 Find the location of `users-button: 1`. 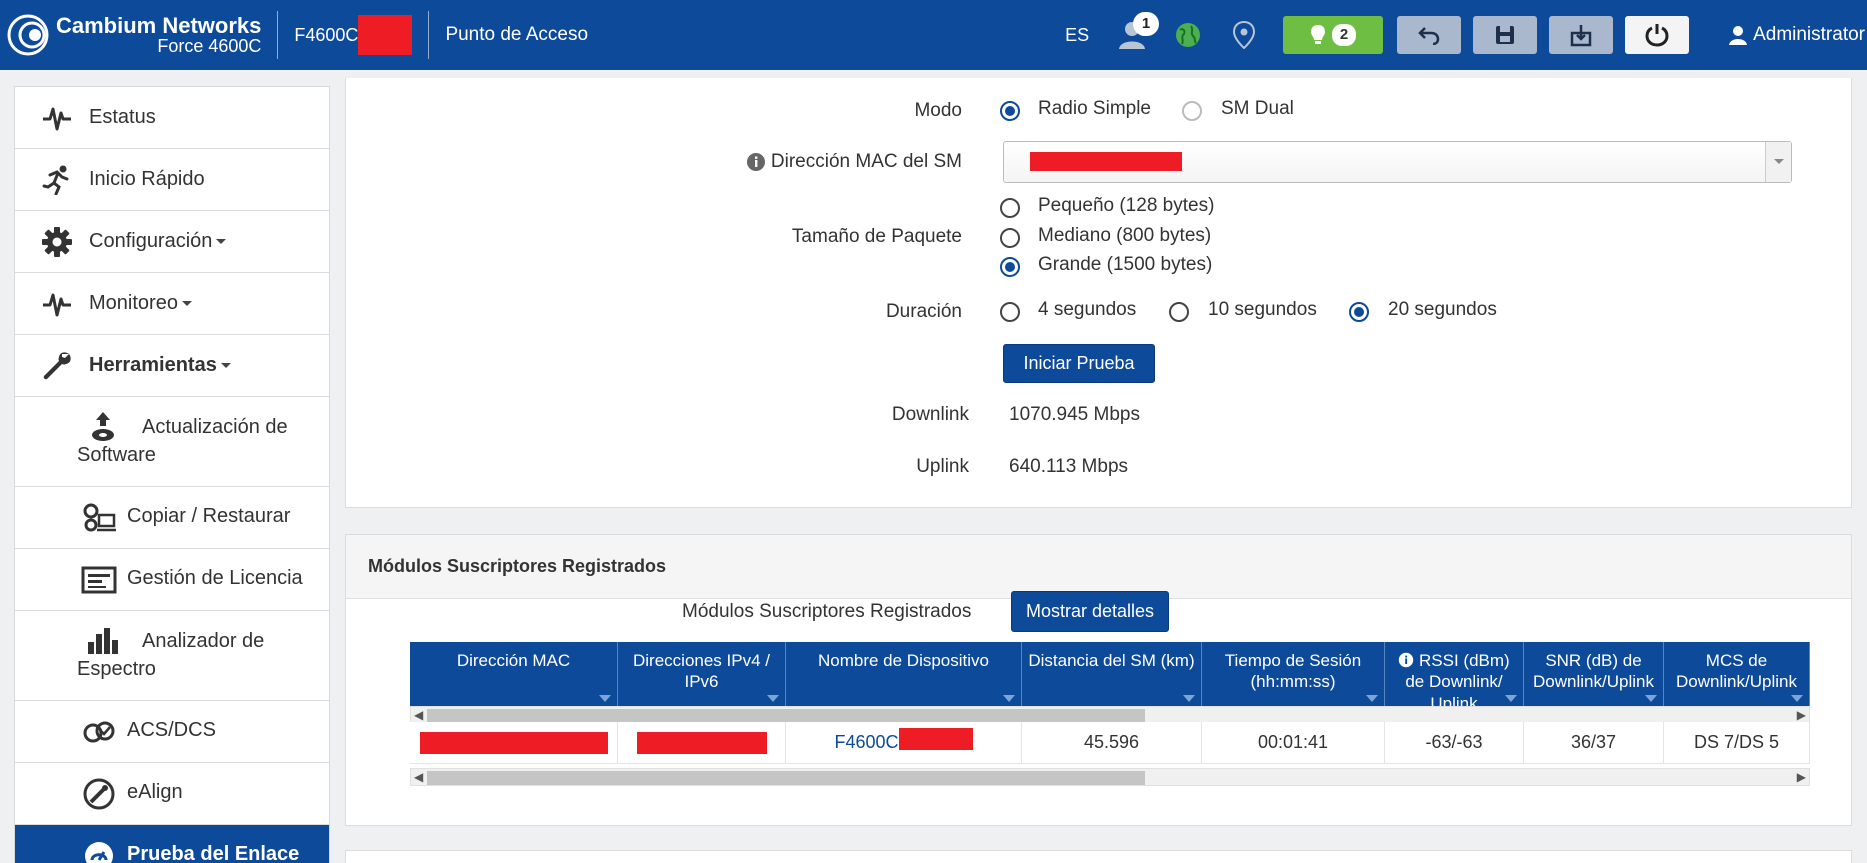

users-button: 1 is located at coordinates (1137, 32).